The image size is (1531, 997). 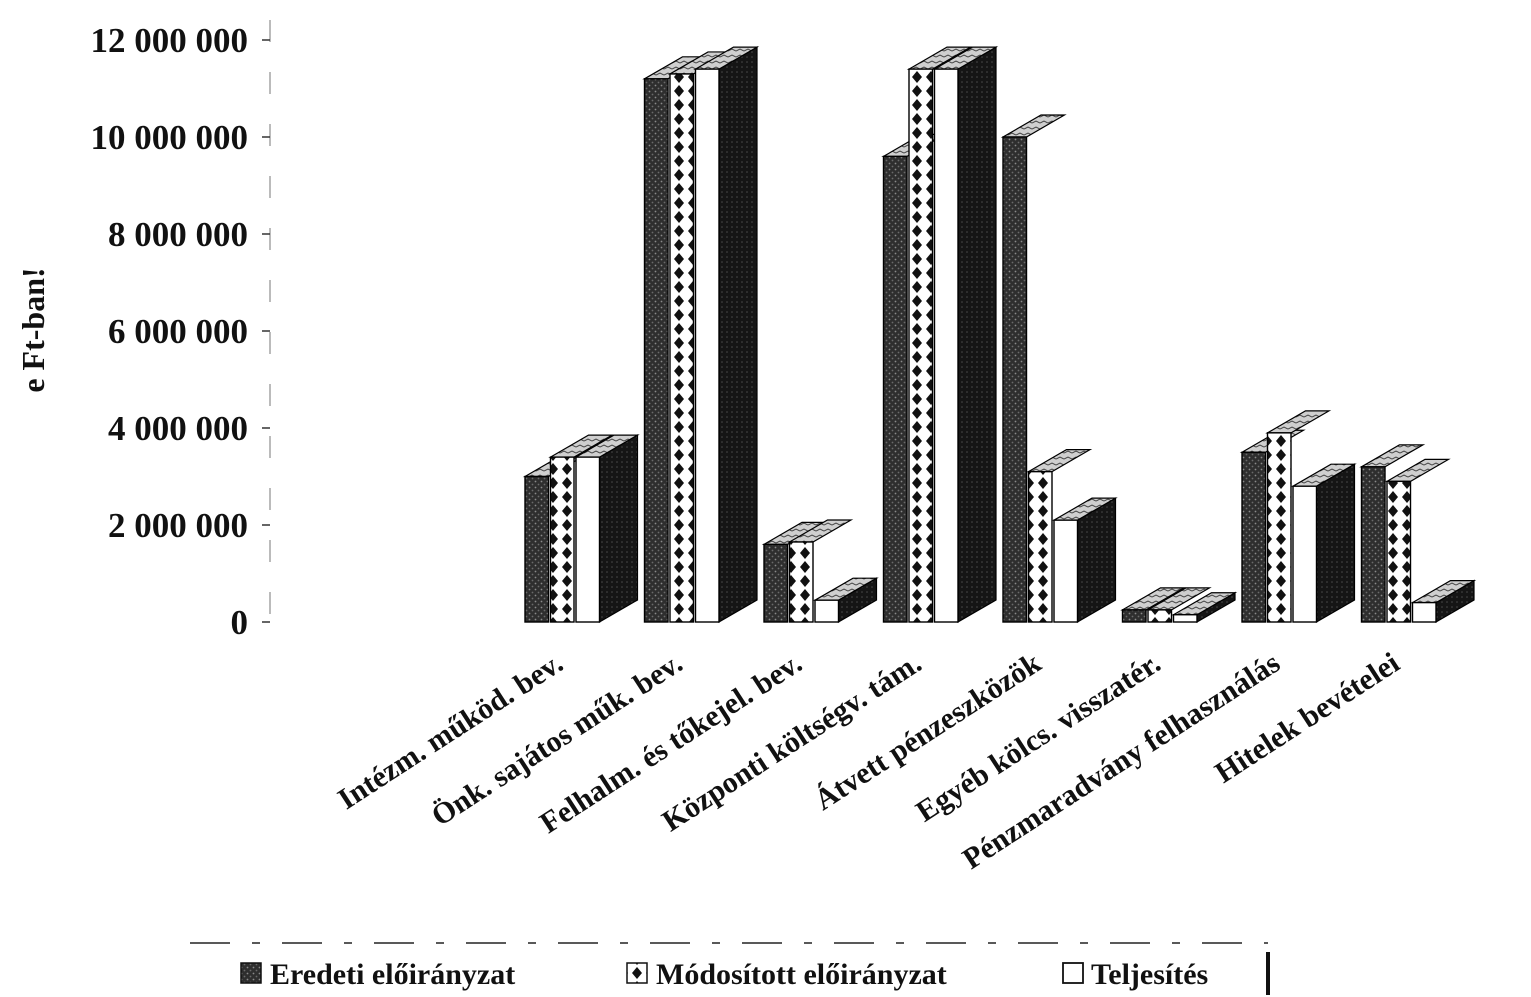 What do you see at coordinates (1073, 973) in the screenshot?
I see `legend-swatch-teljesites` at bounding box center [1073, 973].